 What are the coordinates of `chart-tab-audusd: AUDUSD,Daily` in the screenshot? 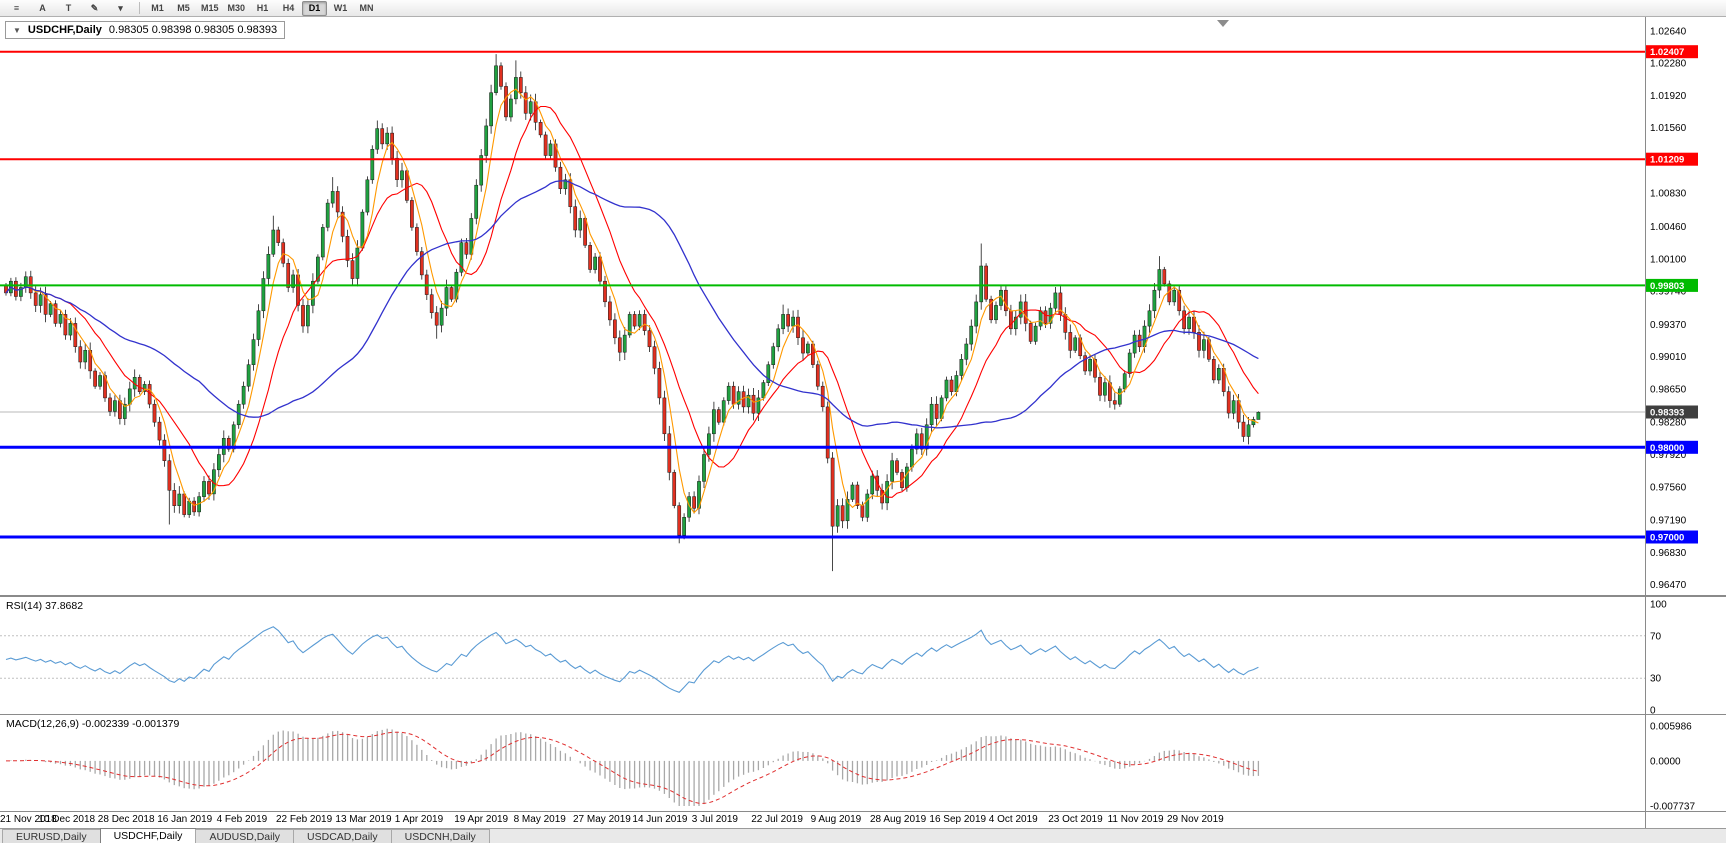 It's located at (245, 836).